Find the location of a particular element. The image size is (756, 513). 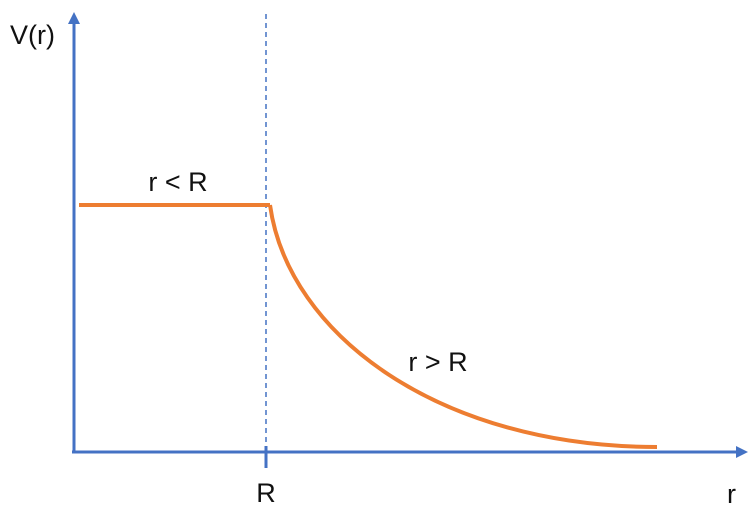

radius-tick-label: R is located at coordinates (266, 493).